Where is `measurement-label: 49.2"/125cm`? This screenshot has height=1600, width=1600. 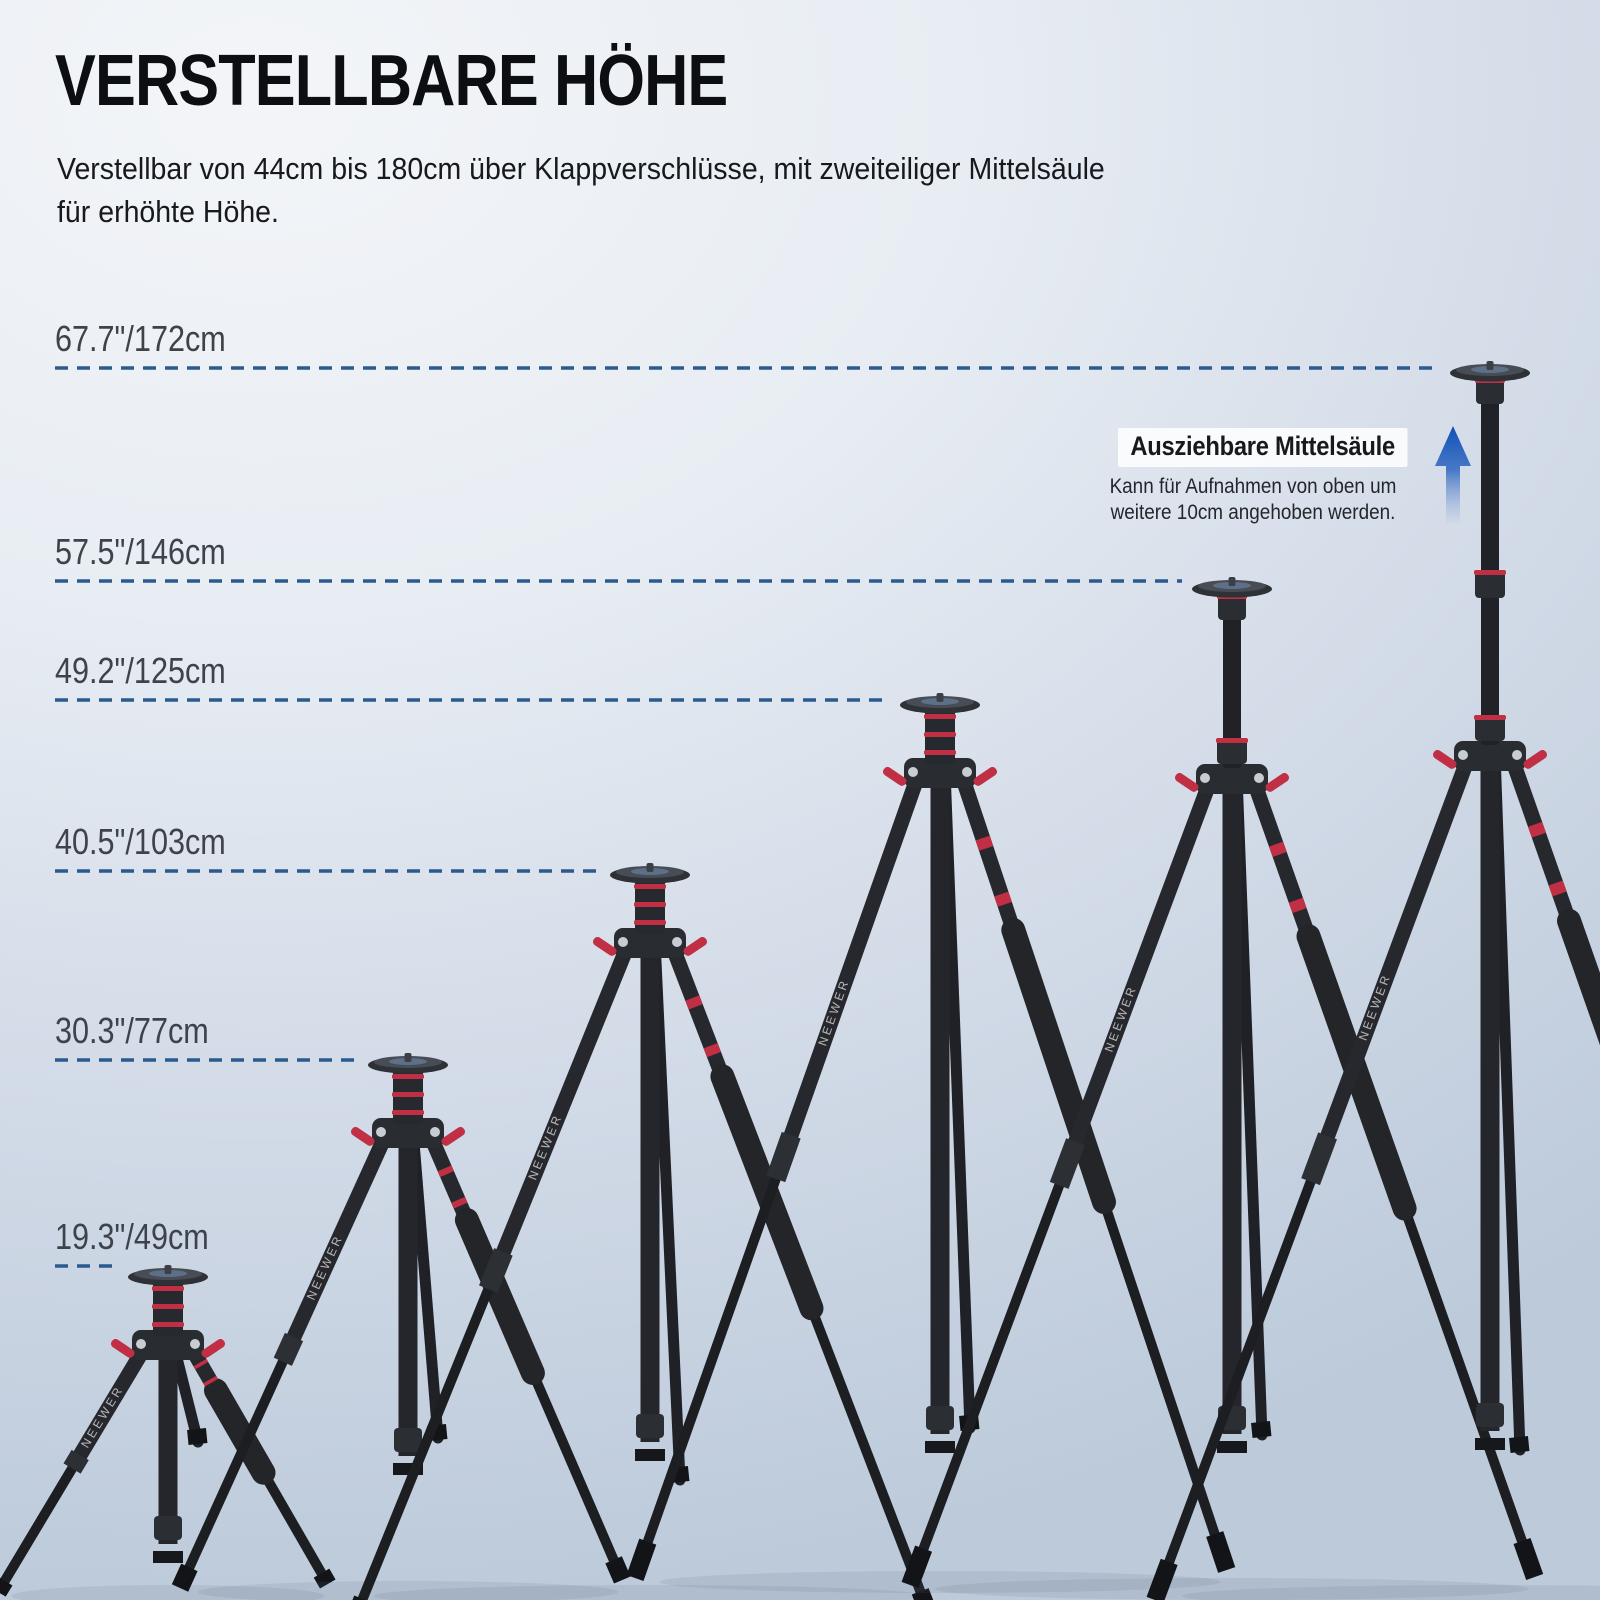
measurement-label: 49.2"/125cm is located at coordinates (140, 670).